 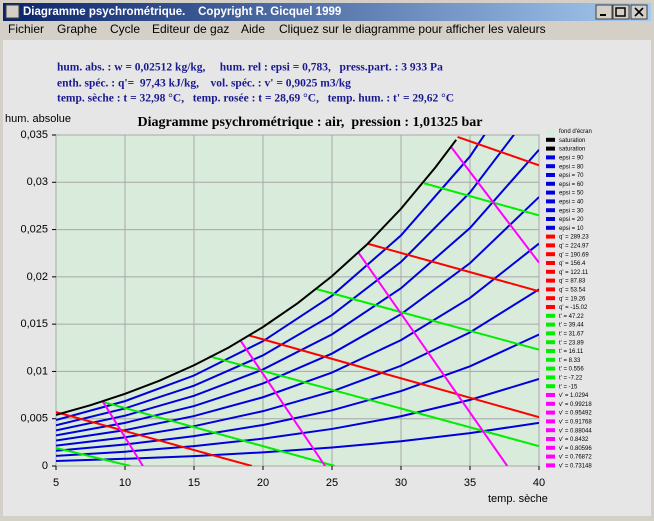 I want to click on y-tick-label: 0,01, so click(x=37, y=371).